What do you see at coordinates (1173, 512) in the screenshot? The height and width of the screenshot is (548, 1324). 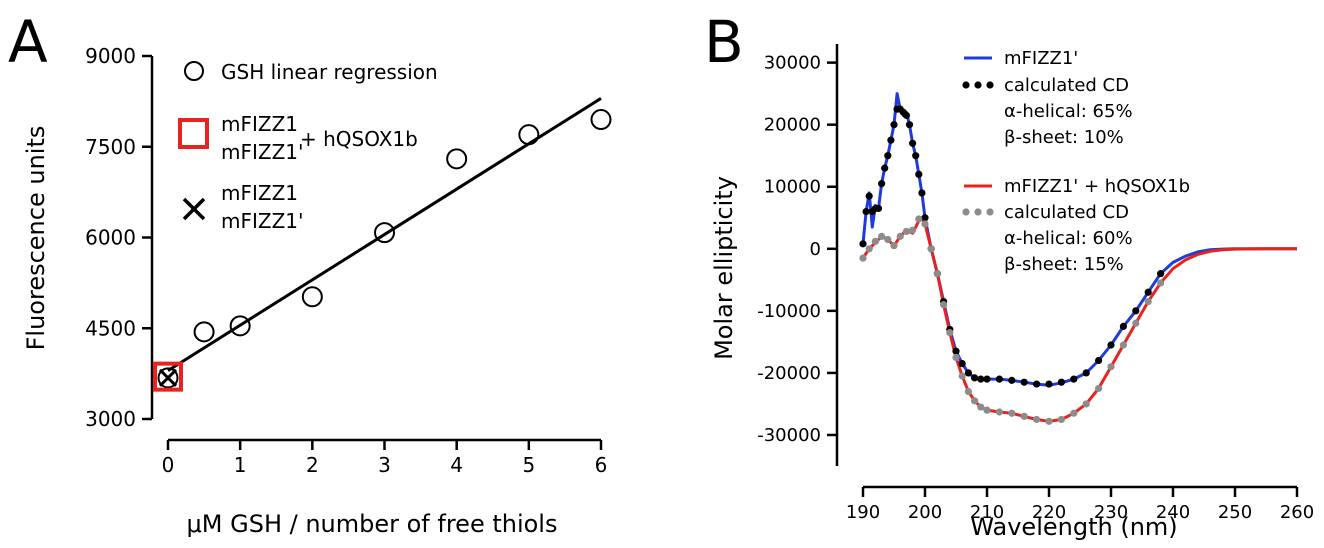 I see `x-tick-label: 240` at bounding box center [1173, 512].